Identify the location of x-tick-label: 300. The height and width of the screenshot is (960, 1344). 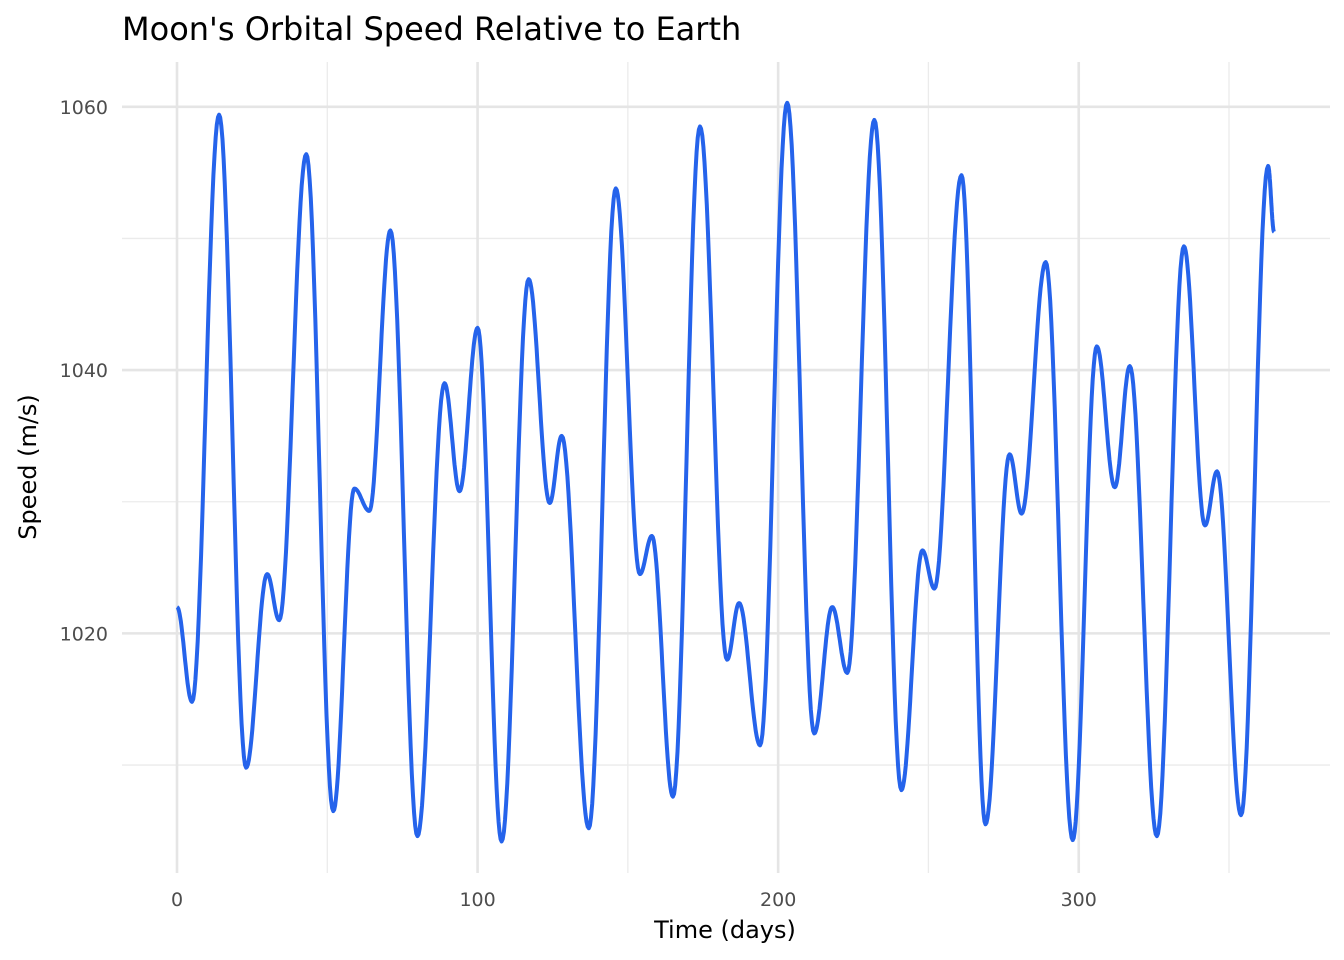
(1079, 900).